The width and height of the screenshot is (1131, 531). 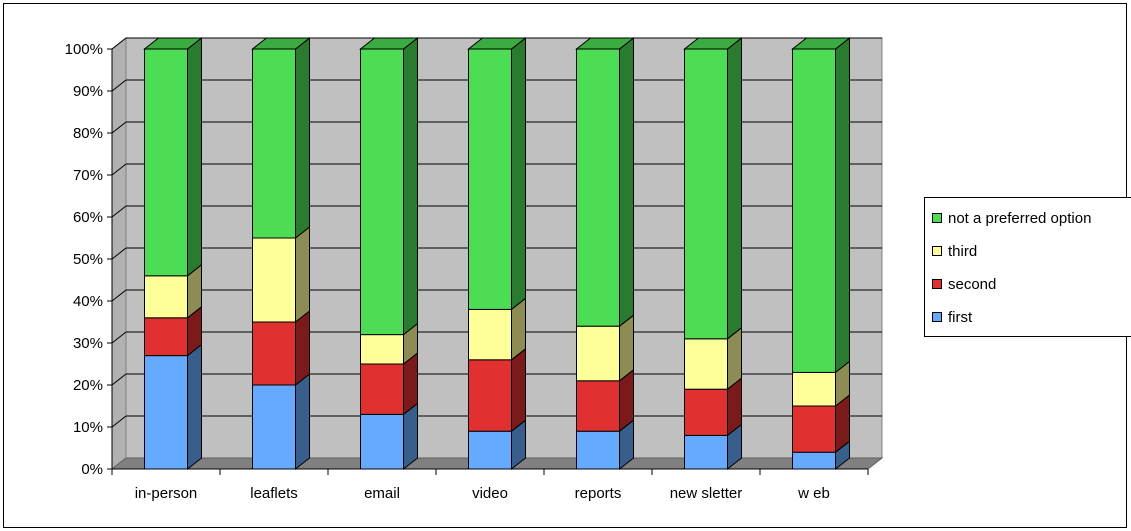 I want to click on x-tick-label: in-person, so click(x=166, y=493).